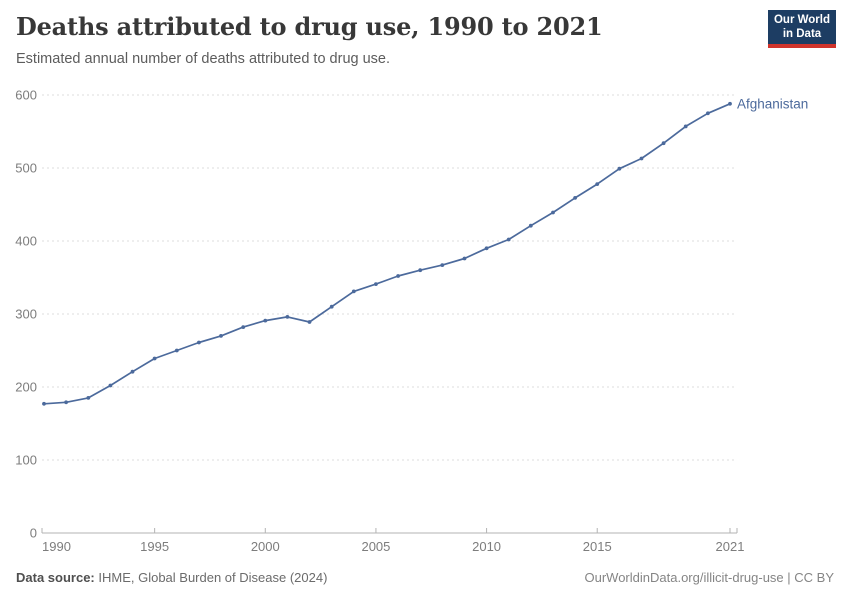 Image resolution: width=850 pixels, height=600 pixels. What do you see at coordinates (33, 533) in the screenshot?
I see `y-tick-label: 0` at bounding box center [33, 533].